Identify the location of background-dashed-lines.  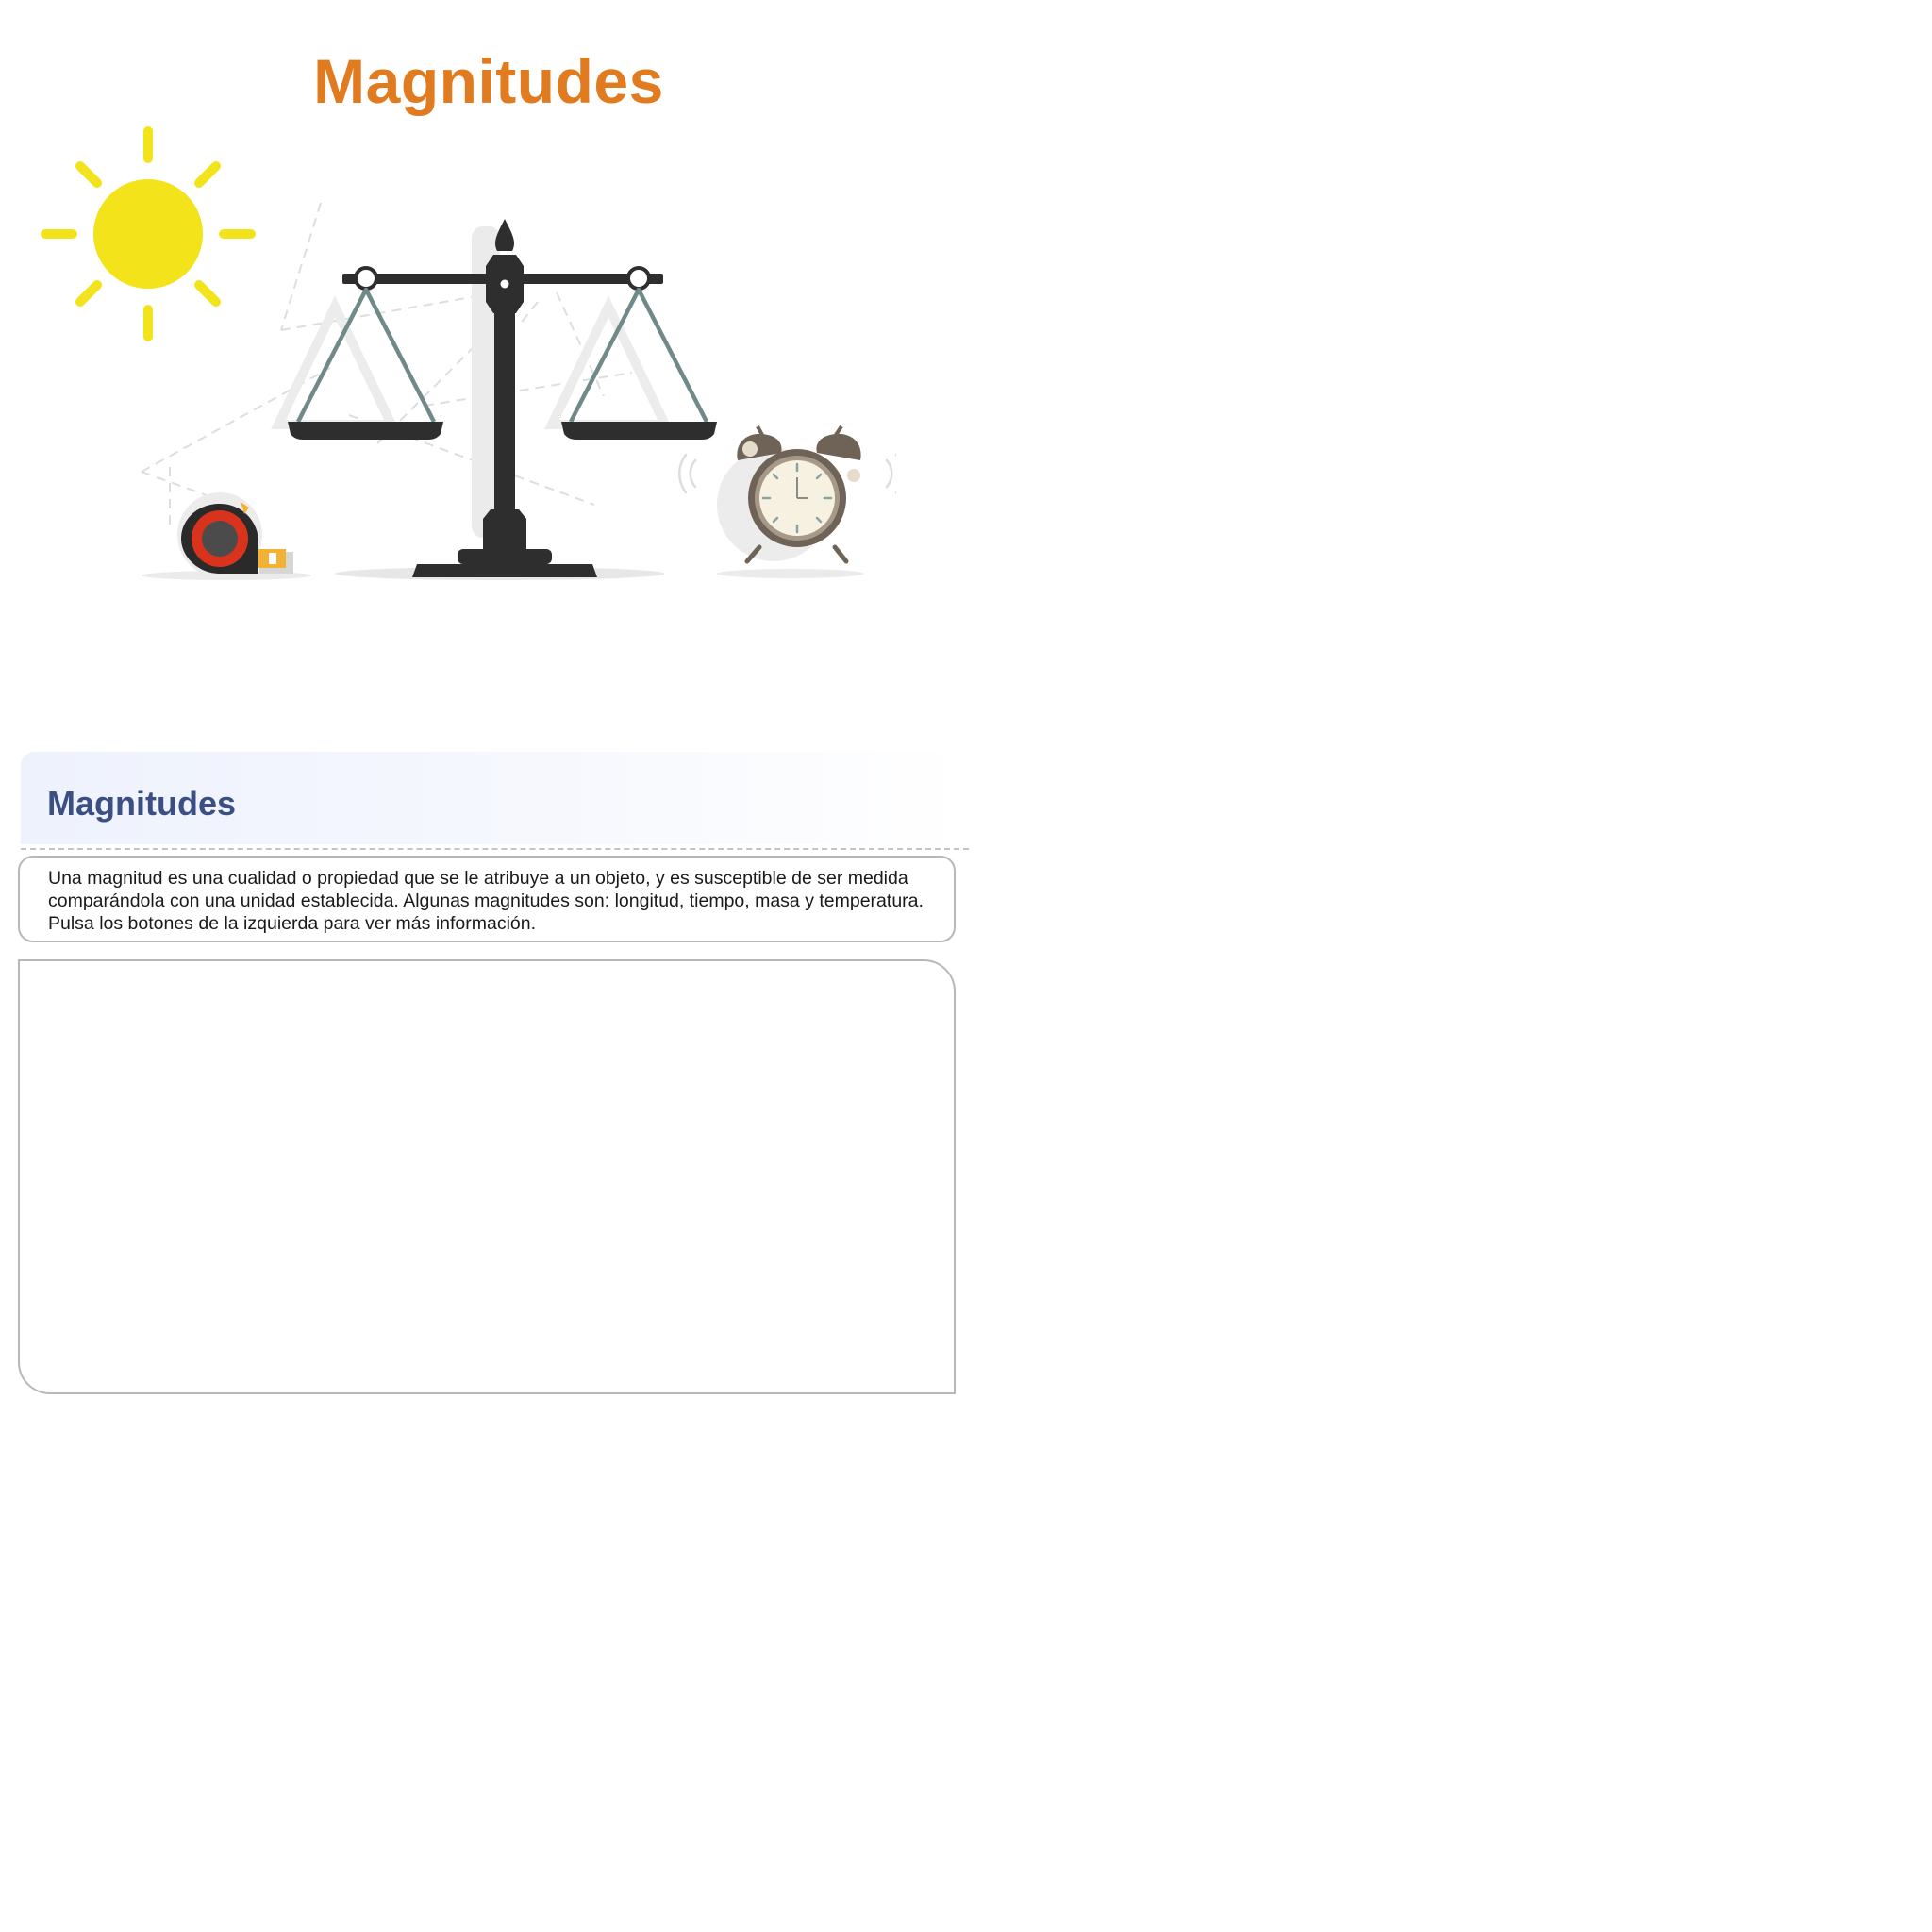
(424, 365).